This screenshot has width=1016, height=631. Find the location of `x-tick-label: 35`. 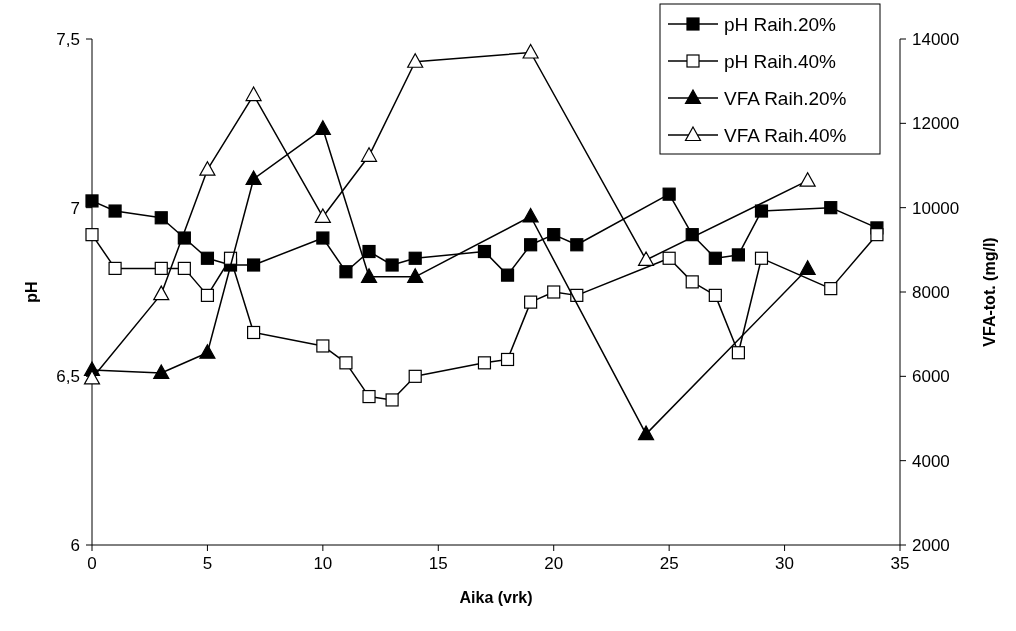

x-tick-label: 35 is located at coordinates (900, 563).